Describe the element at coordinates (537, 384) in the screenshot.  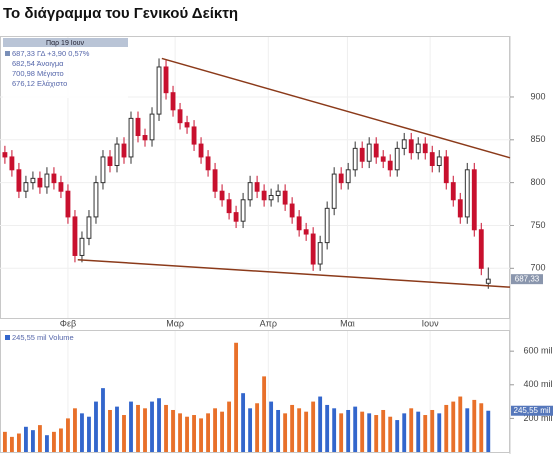
I see `y-tick-label: 400 mil` at that location.